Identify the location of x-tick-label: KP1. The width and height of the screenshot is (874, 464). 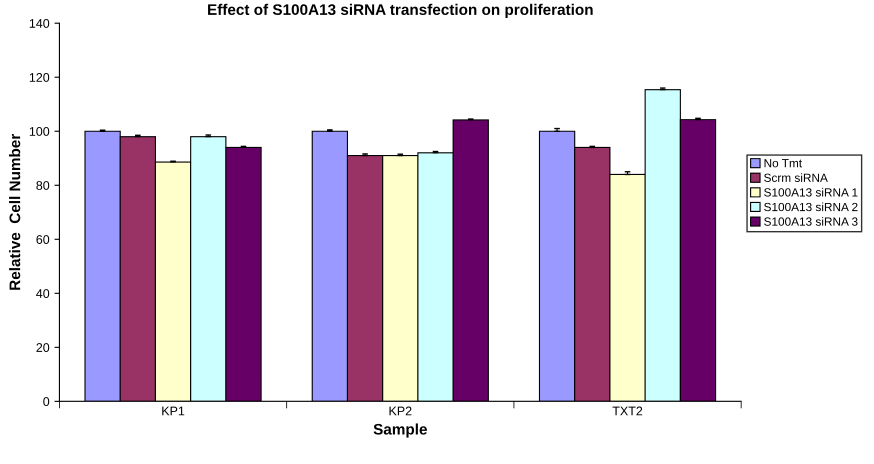
(173, 411).